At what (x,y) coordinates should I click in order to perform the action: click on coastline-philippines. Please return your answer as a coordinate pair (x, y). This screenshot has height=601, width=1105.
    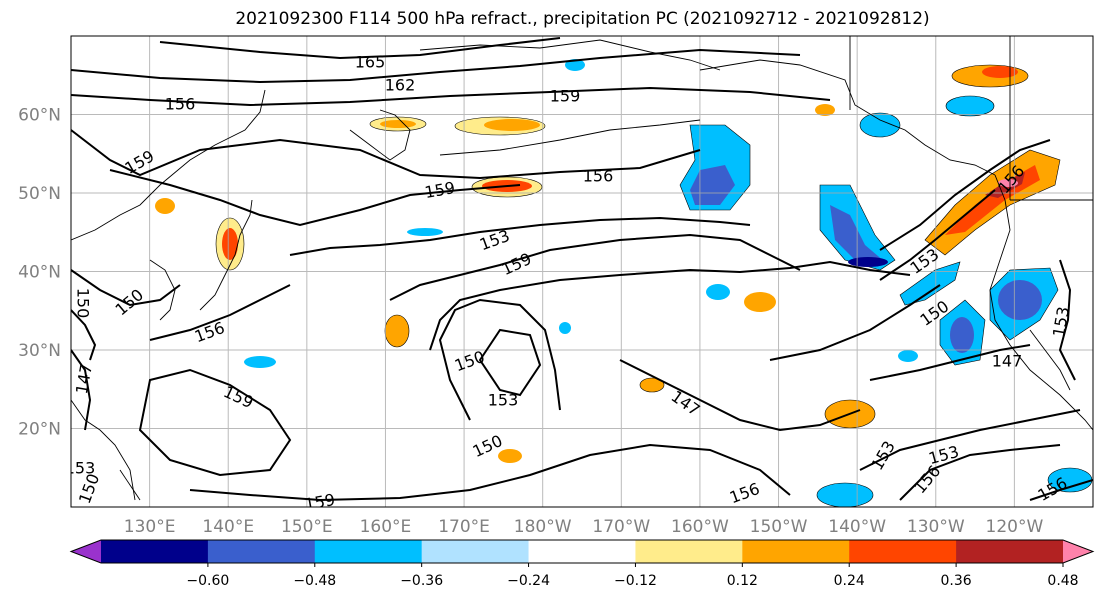
    Looking at the image, I should click on (130, 485).